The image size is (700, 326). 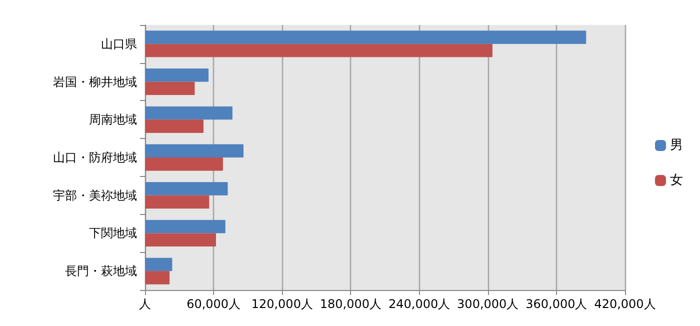 What do you see at coordinates (351, 304) in the screenshot?
I see `x-tick-label: 180,000人` at bounding box center [351, 304].